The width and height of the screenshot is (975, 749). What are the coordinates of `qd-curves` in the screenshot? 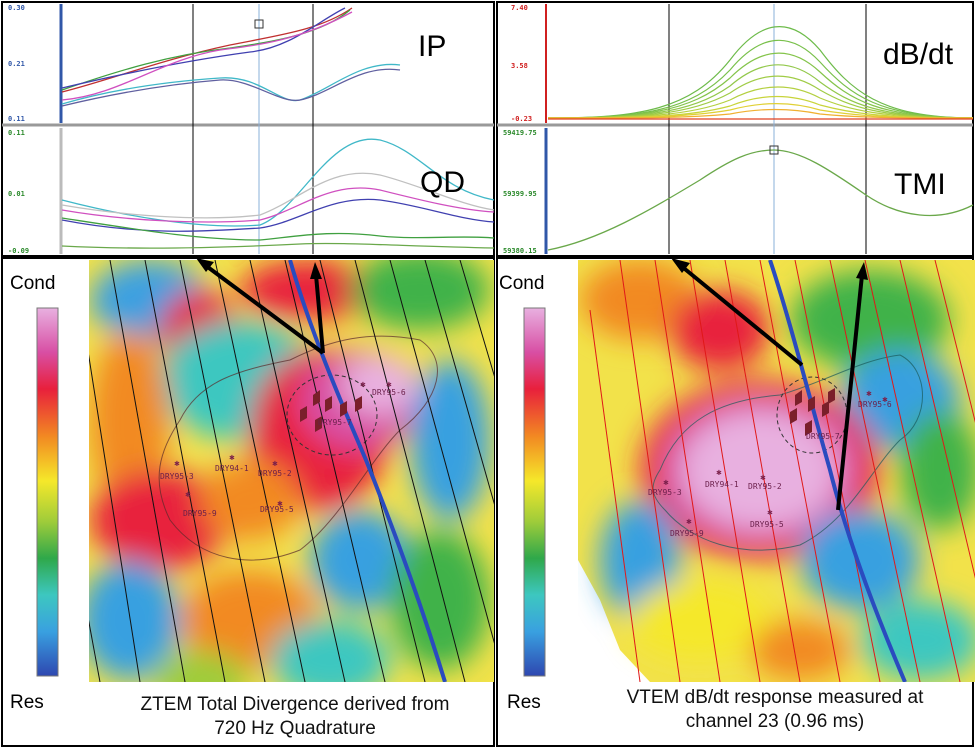 It's located at (278, 193).